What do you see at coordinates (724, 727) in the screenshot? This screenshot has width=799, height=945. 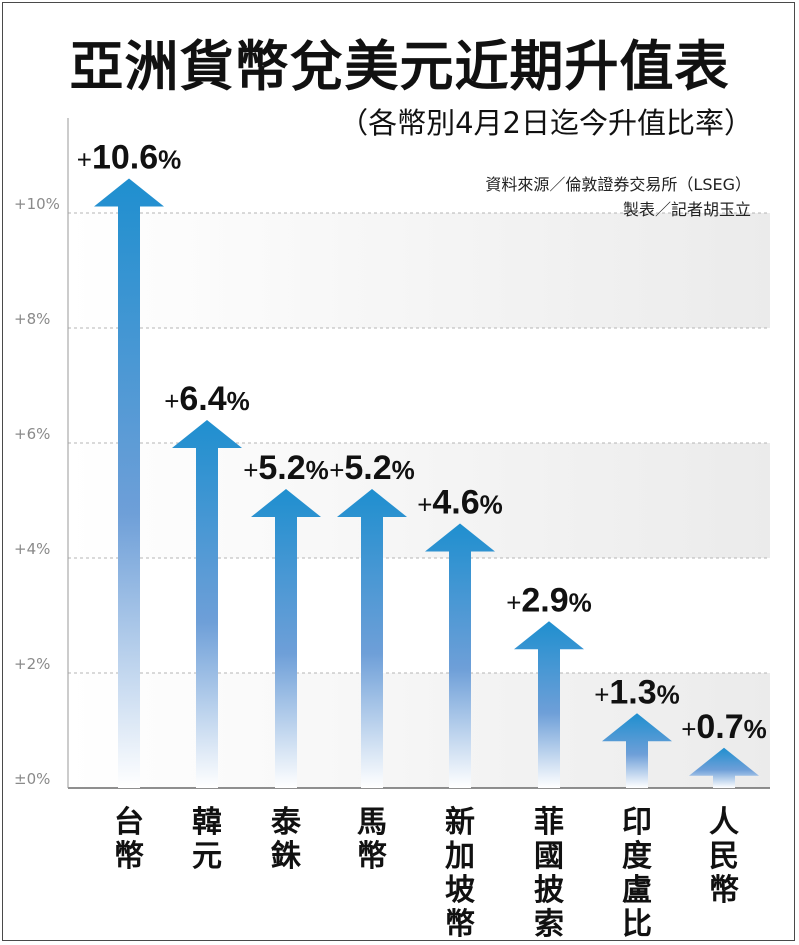 I see `data-label: +0.7%` at bounding box center [724, 727].